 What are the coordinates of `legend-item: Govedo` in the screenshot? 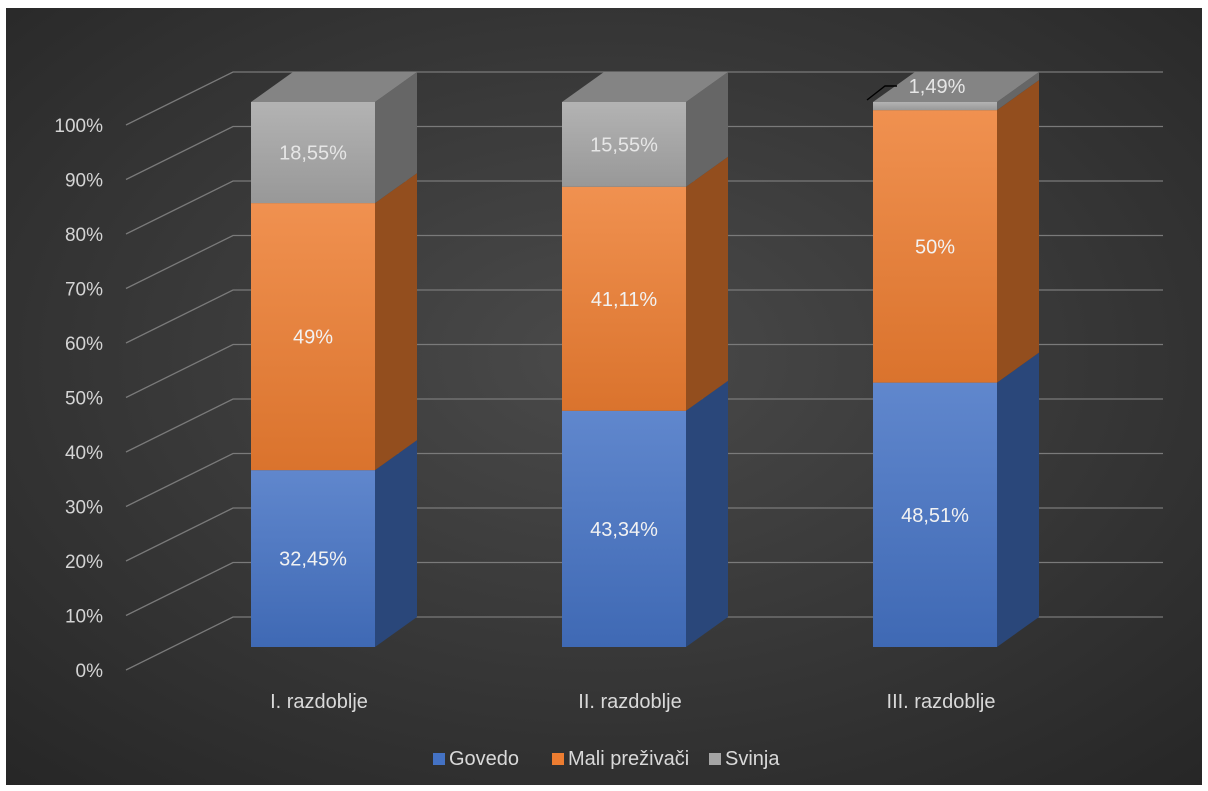 It's located at (476, 759).